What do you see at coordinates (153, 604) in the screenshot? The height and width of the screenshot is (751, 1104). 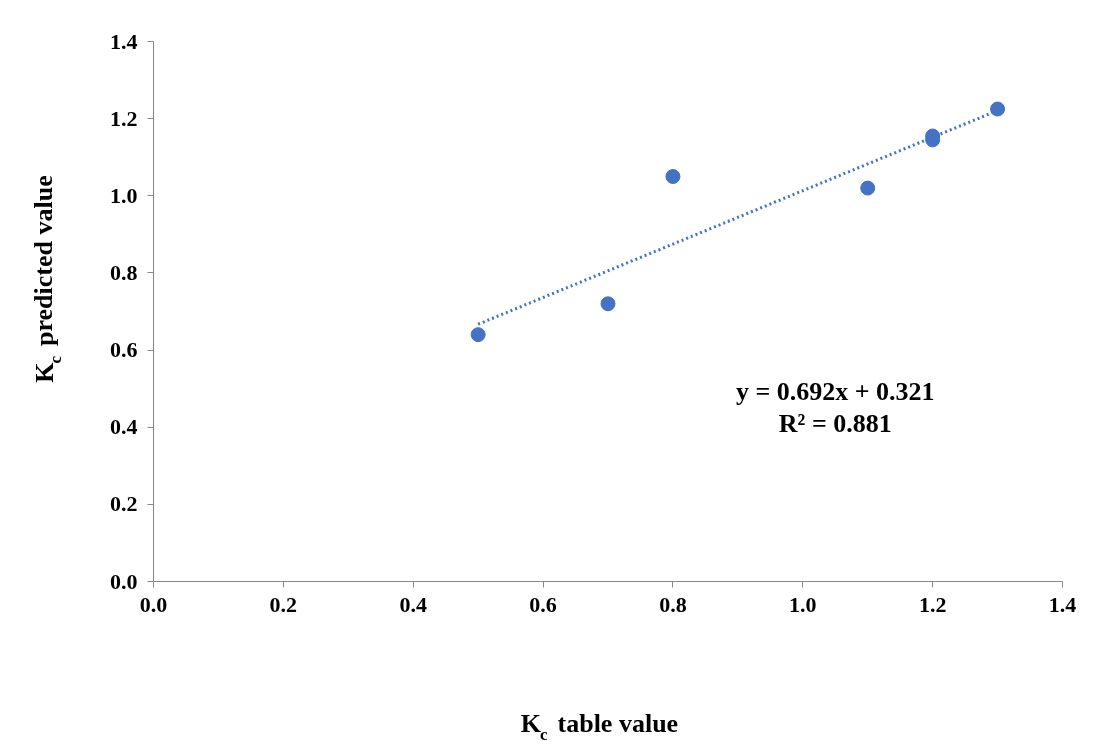 I see `x-tick-label: 0.0` at bounding box center [153, 604].